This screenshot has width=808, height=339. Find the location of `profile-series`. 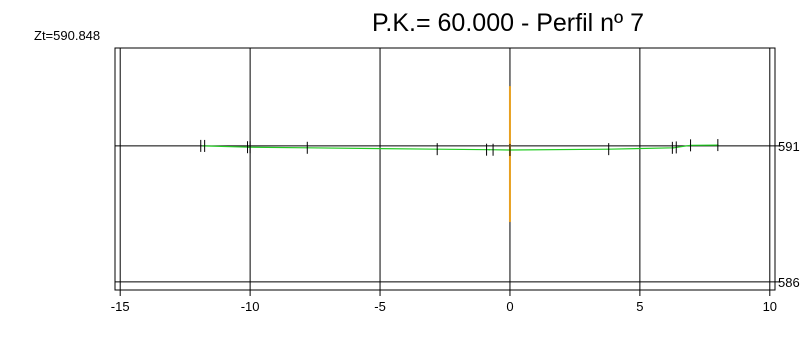

profile-series is located at coordinates (460, 147).